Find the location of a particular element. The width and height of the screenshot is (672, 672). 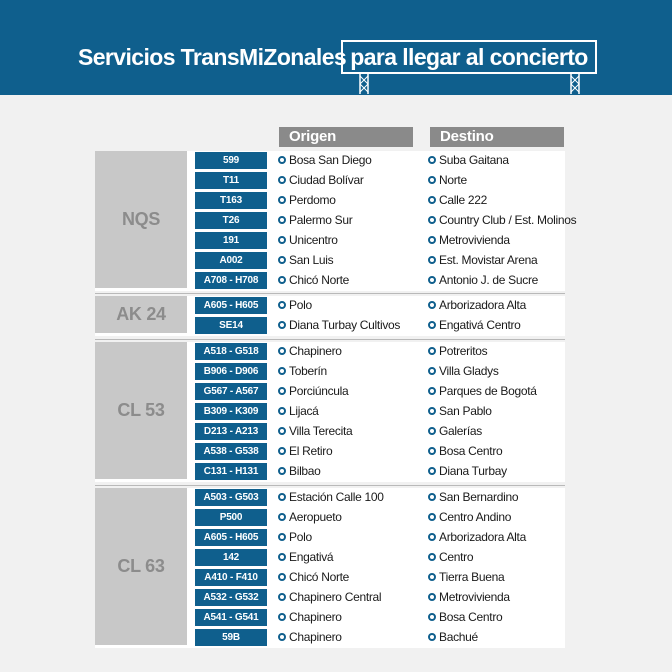

destination-stop: San Pablo is located at coordinates (465, 411).